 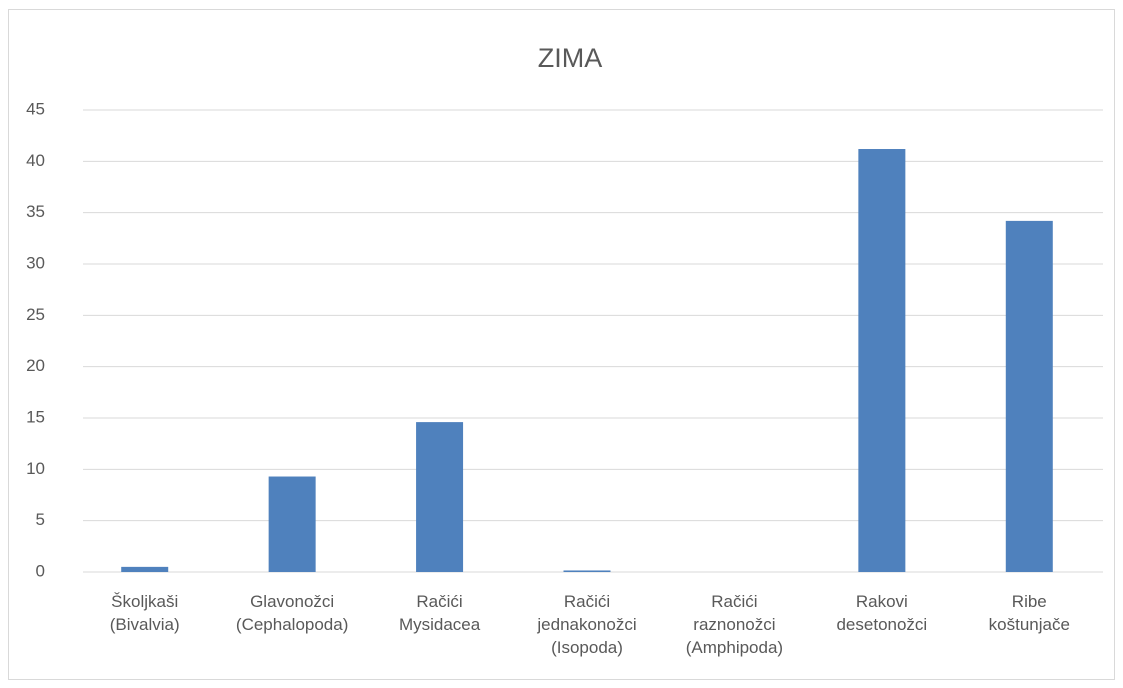 I want to click on y-tick-label: 35, so click(x=35, y=211).